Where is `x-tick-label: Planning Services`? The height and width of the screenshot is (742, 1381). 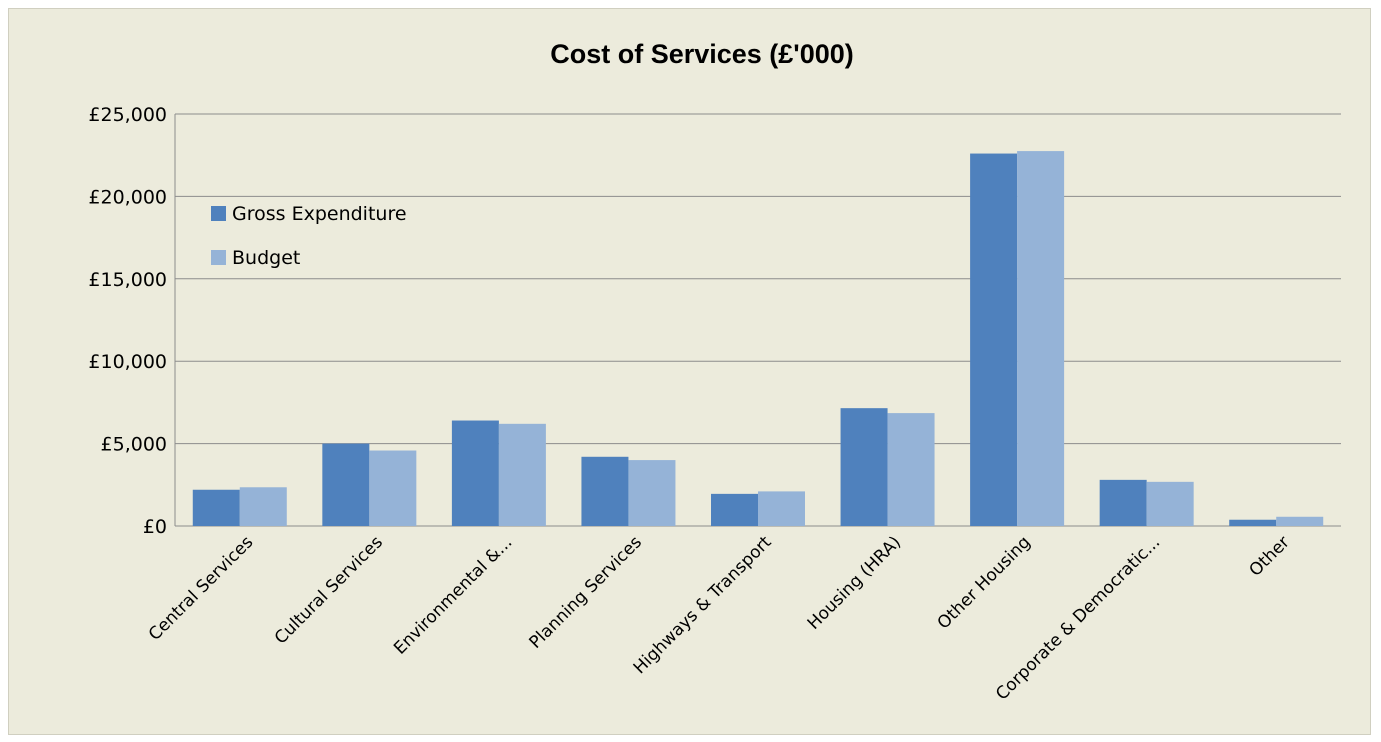
x-tick-label: Planning Services is located at coordinates (586, 592).